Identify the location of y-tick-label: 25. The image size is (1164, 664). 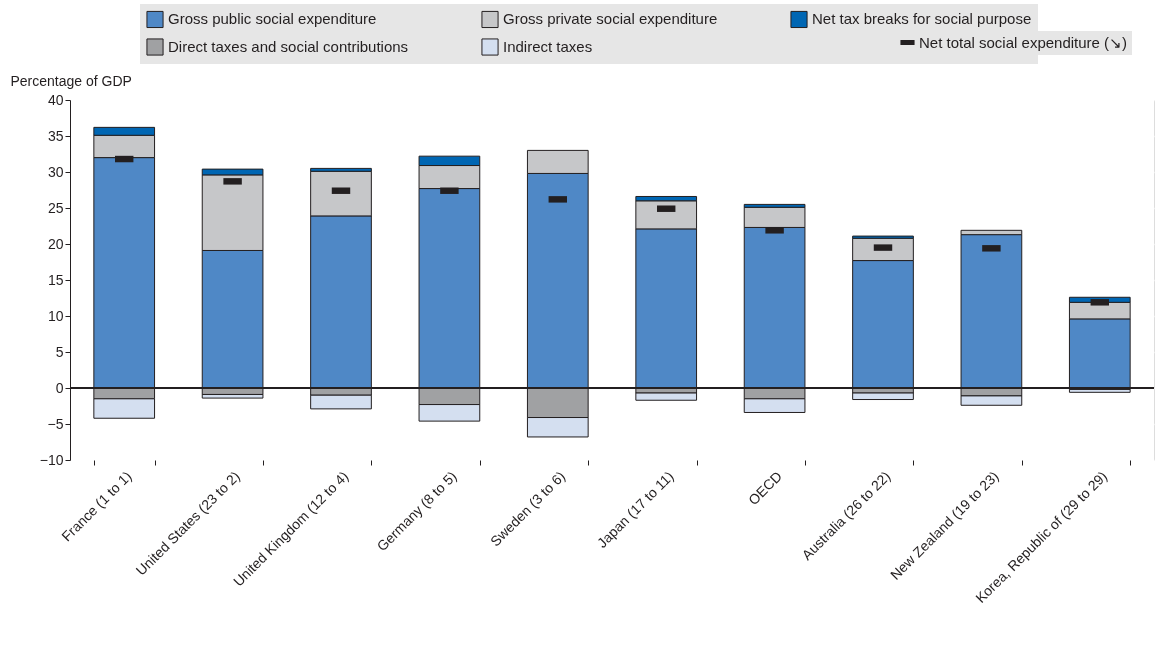
(55, 207).